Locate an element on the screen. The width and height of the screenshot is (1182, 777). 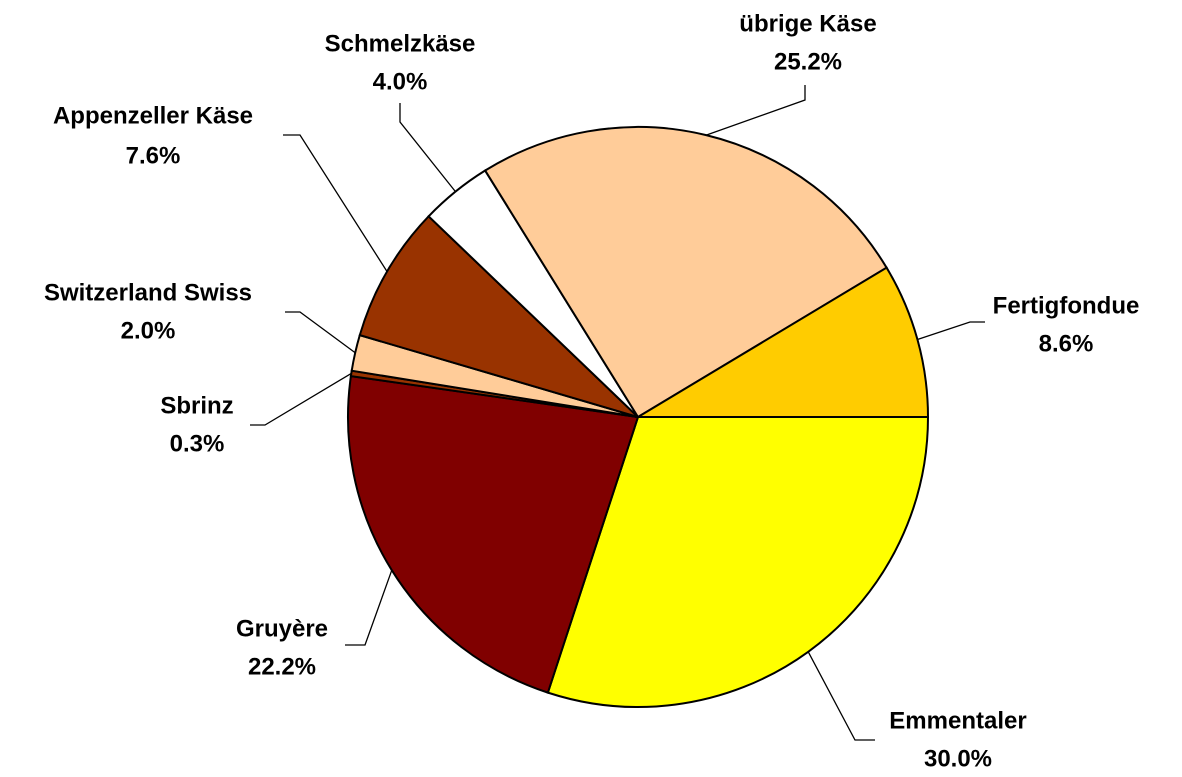
slice-label: Fertigfondue is located at coordinates (1066, 305).